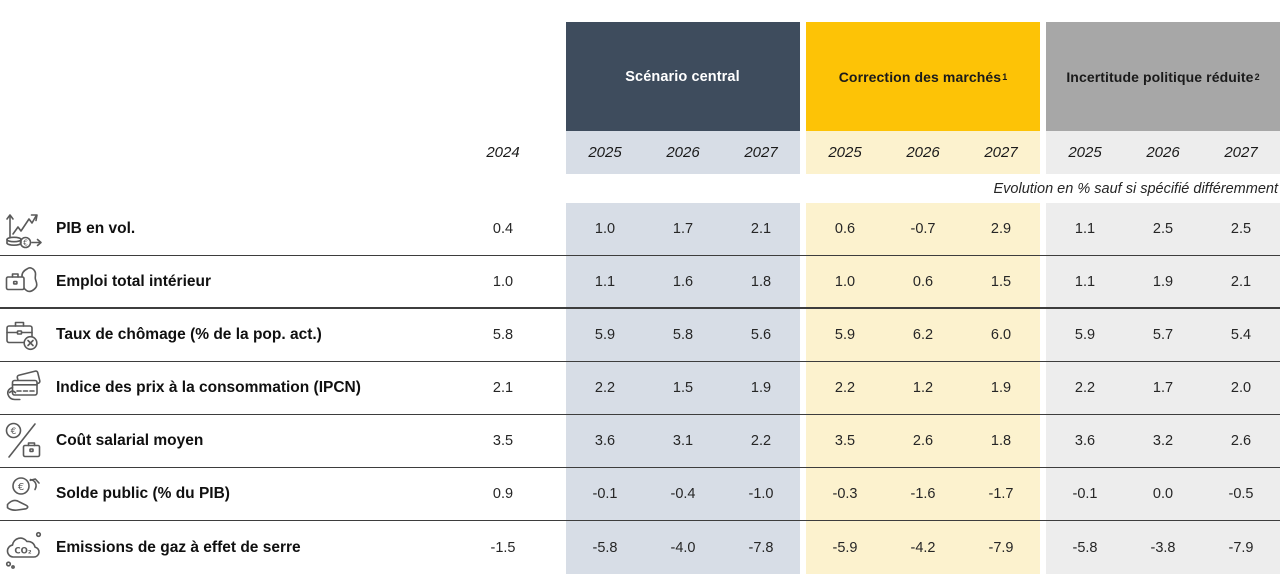 The height and width of the screenshot is (587, 1280). I want to click on year-central-2027: 2027, so click(761, 152).